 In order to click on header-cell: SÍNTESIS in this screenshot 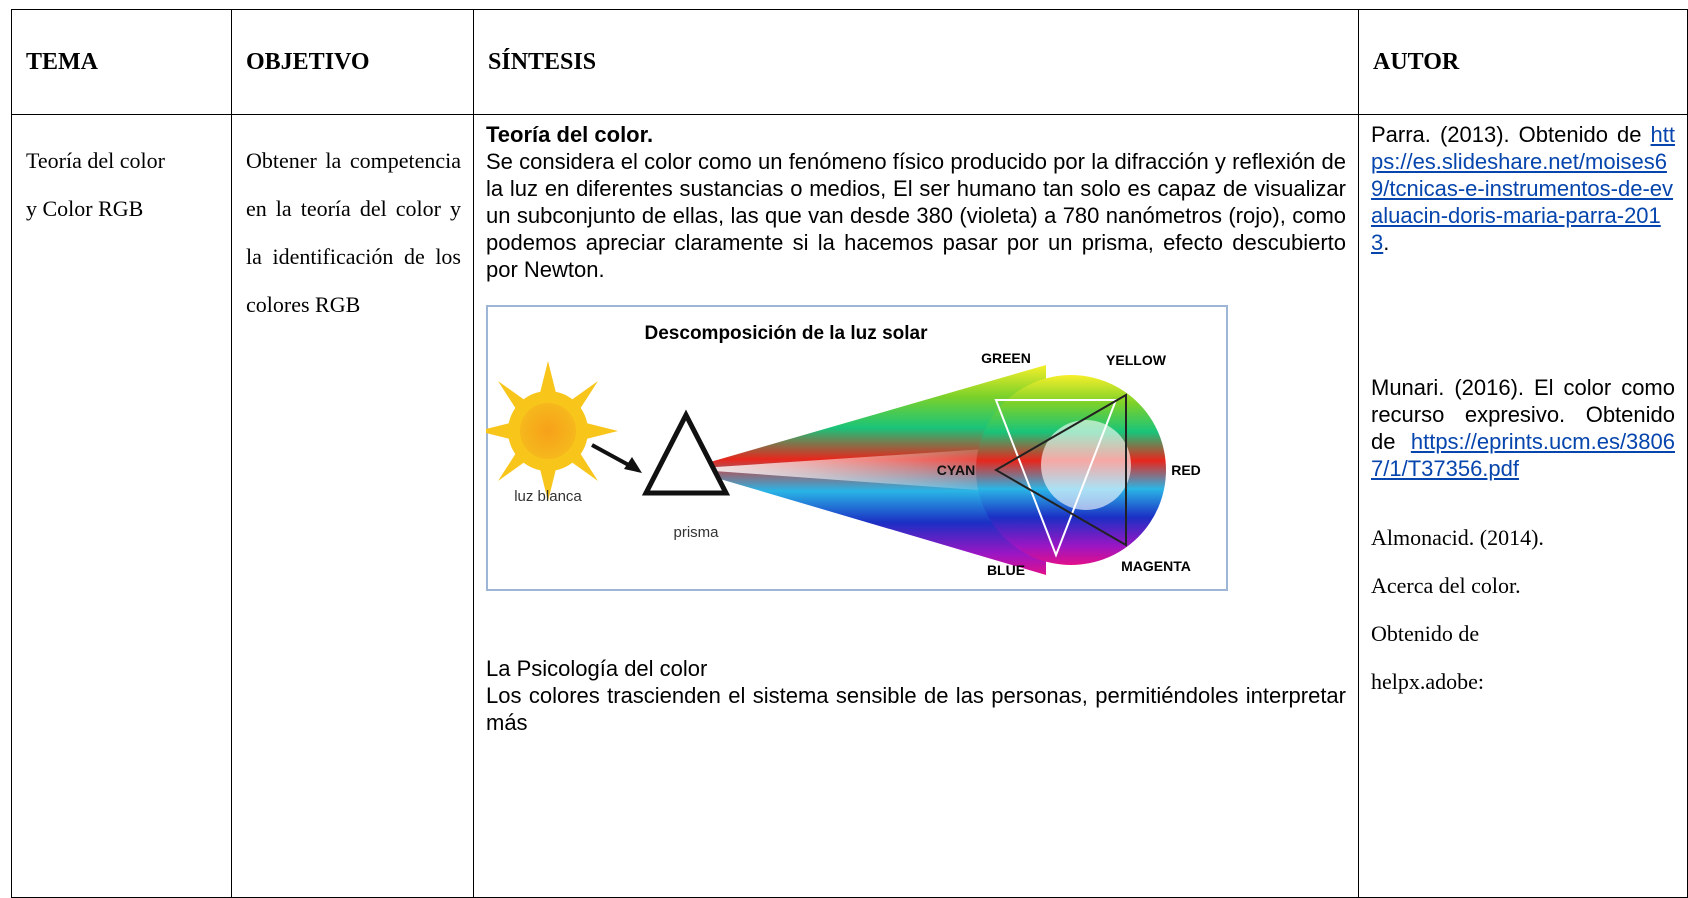, I will do `click(916, 62)`.